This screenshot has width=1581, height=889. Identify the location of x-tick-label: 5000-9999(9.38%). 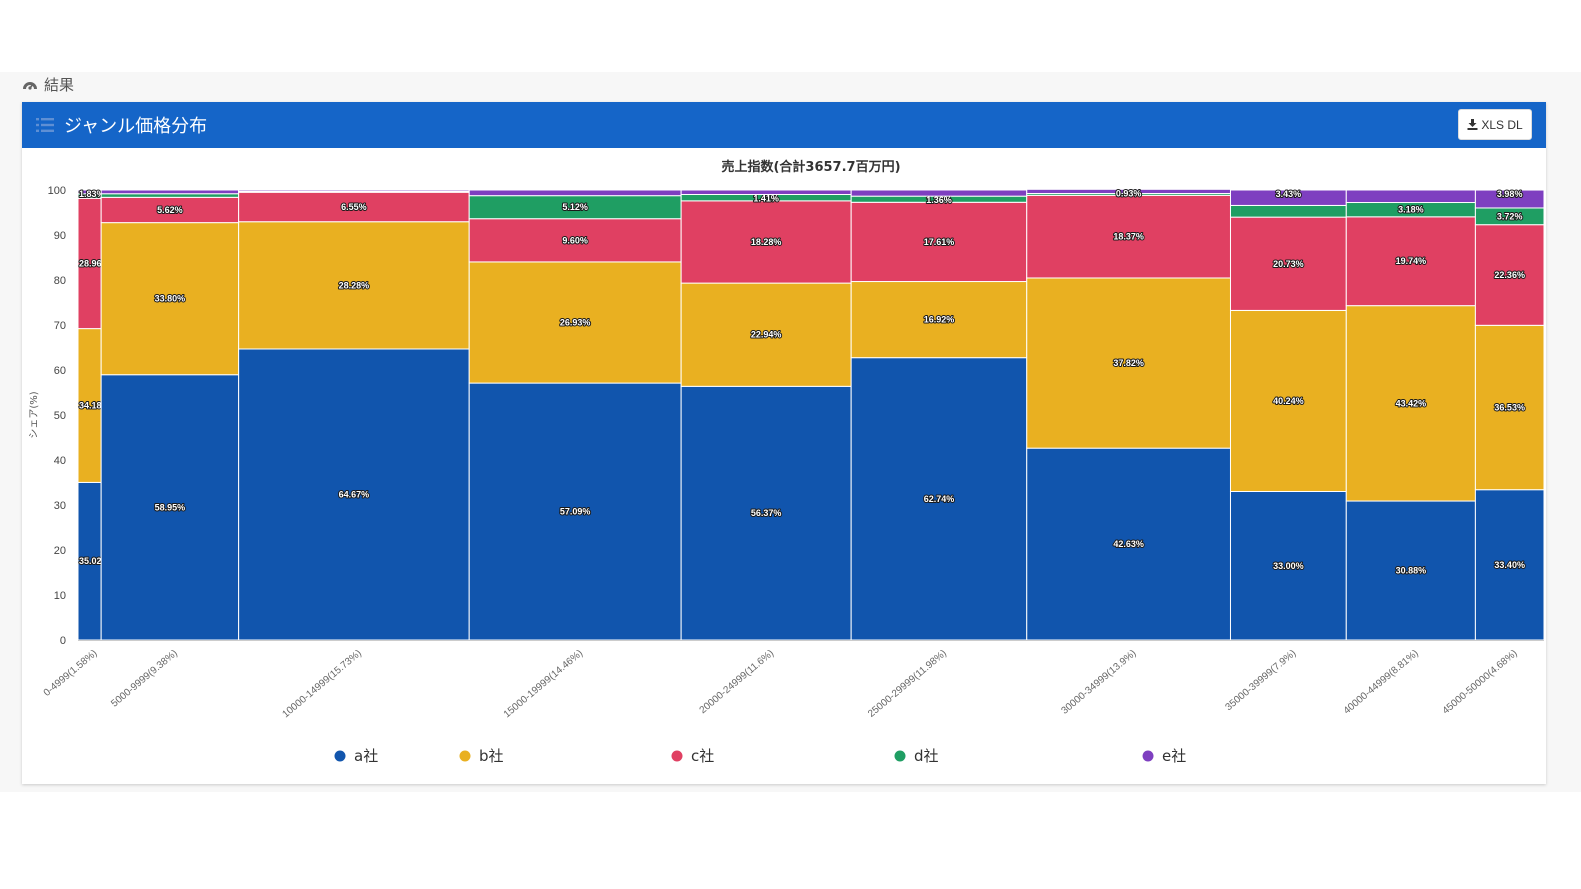
(144, 679).